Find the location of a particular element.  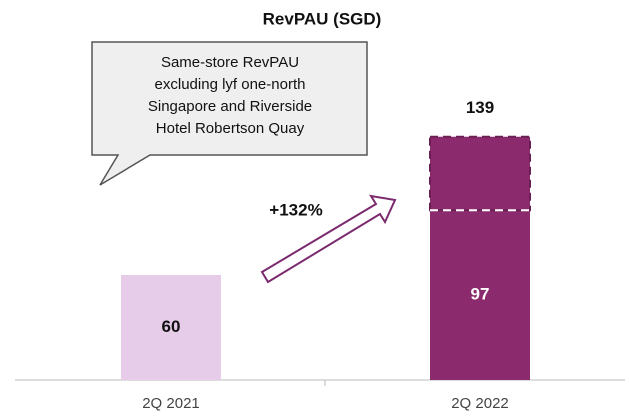

callout-text: Singapore and Riverside is located at coordinates (230, 106).